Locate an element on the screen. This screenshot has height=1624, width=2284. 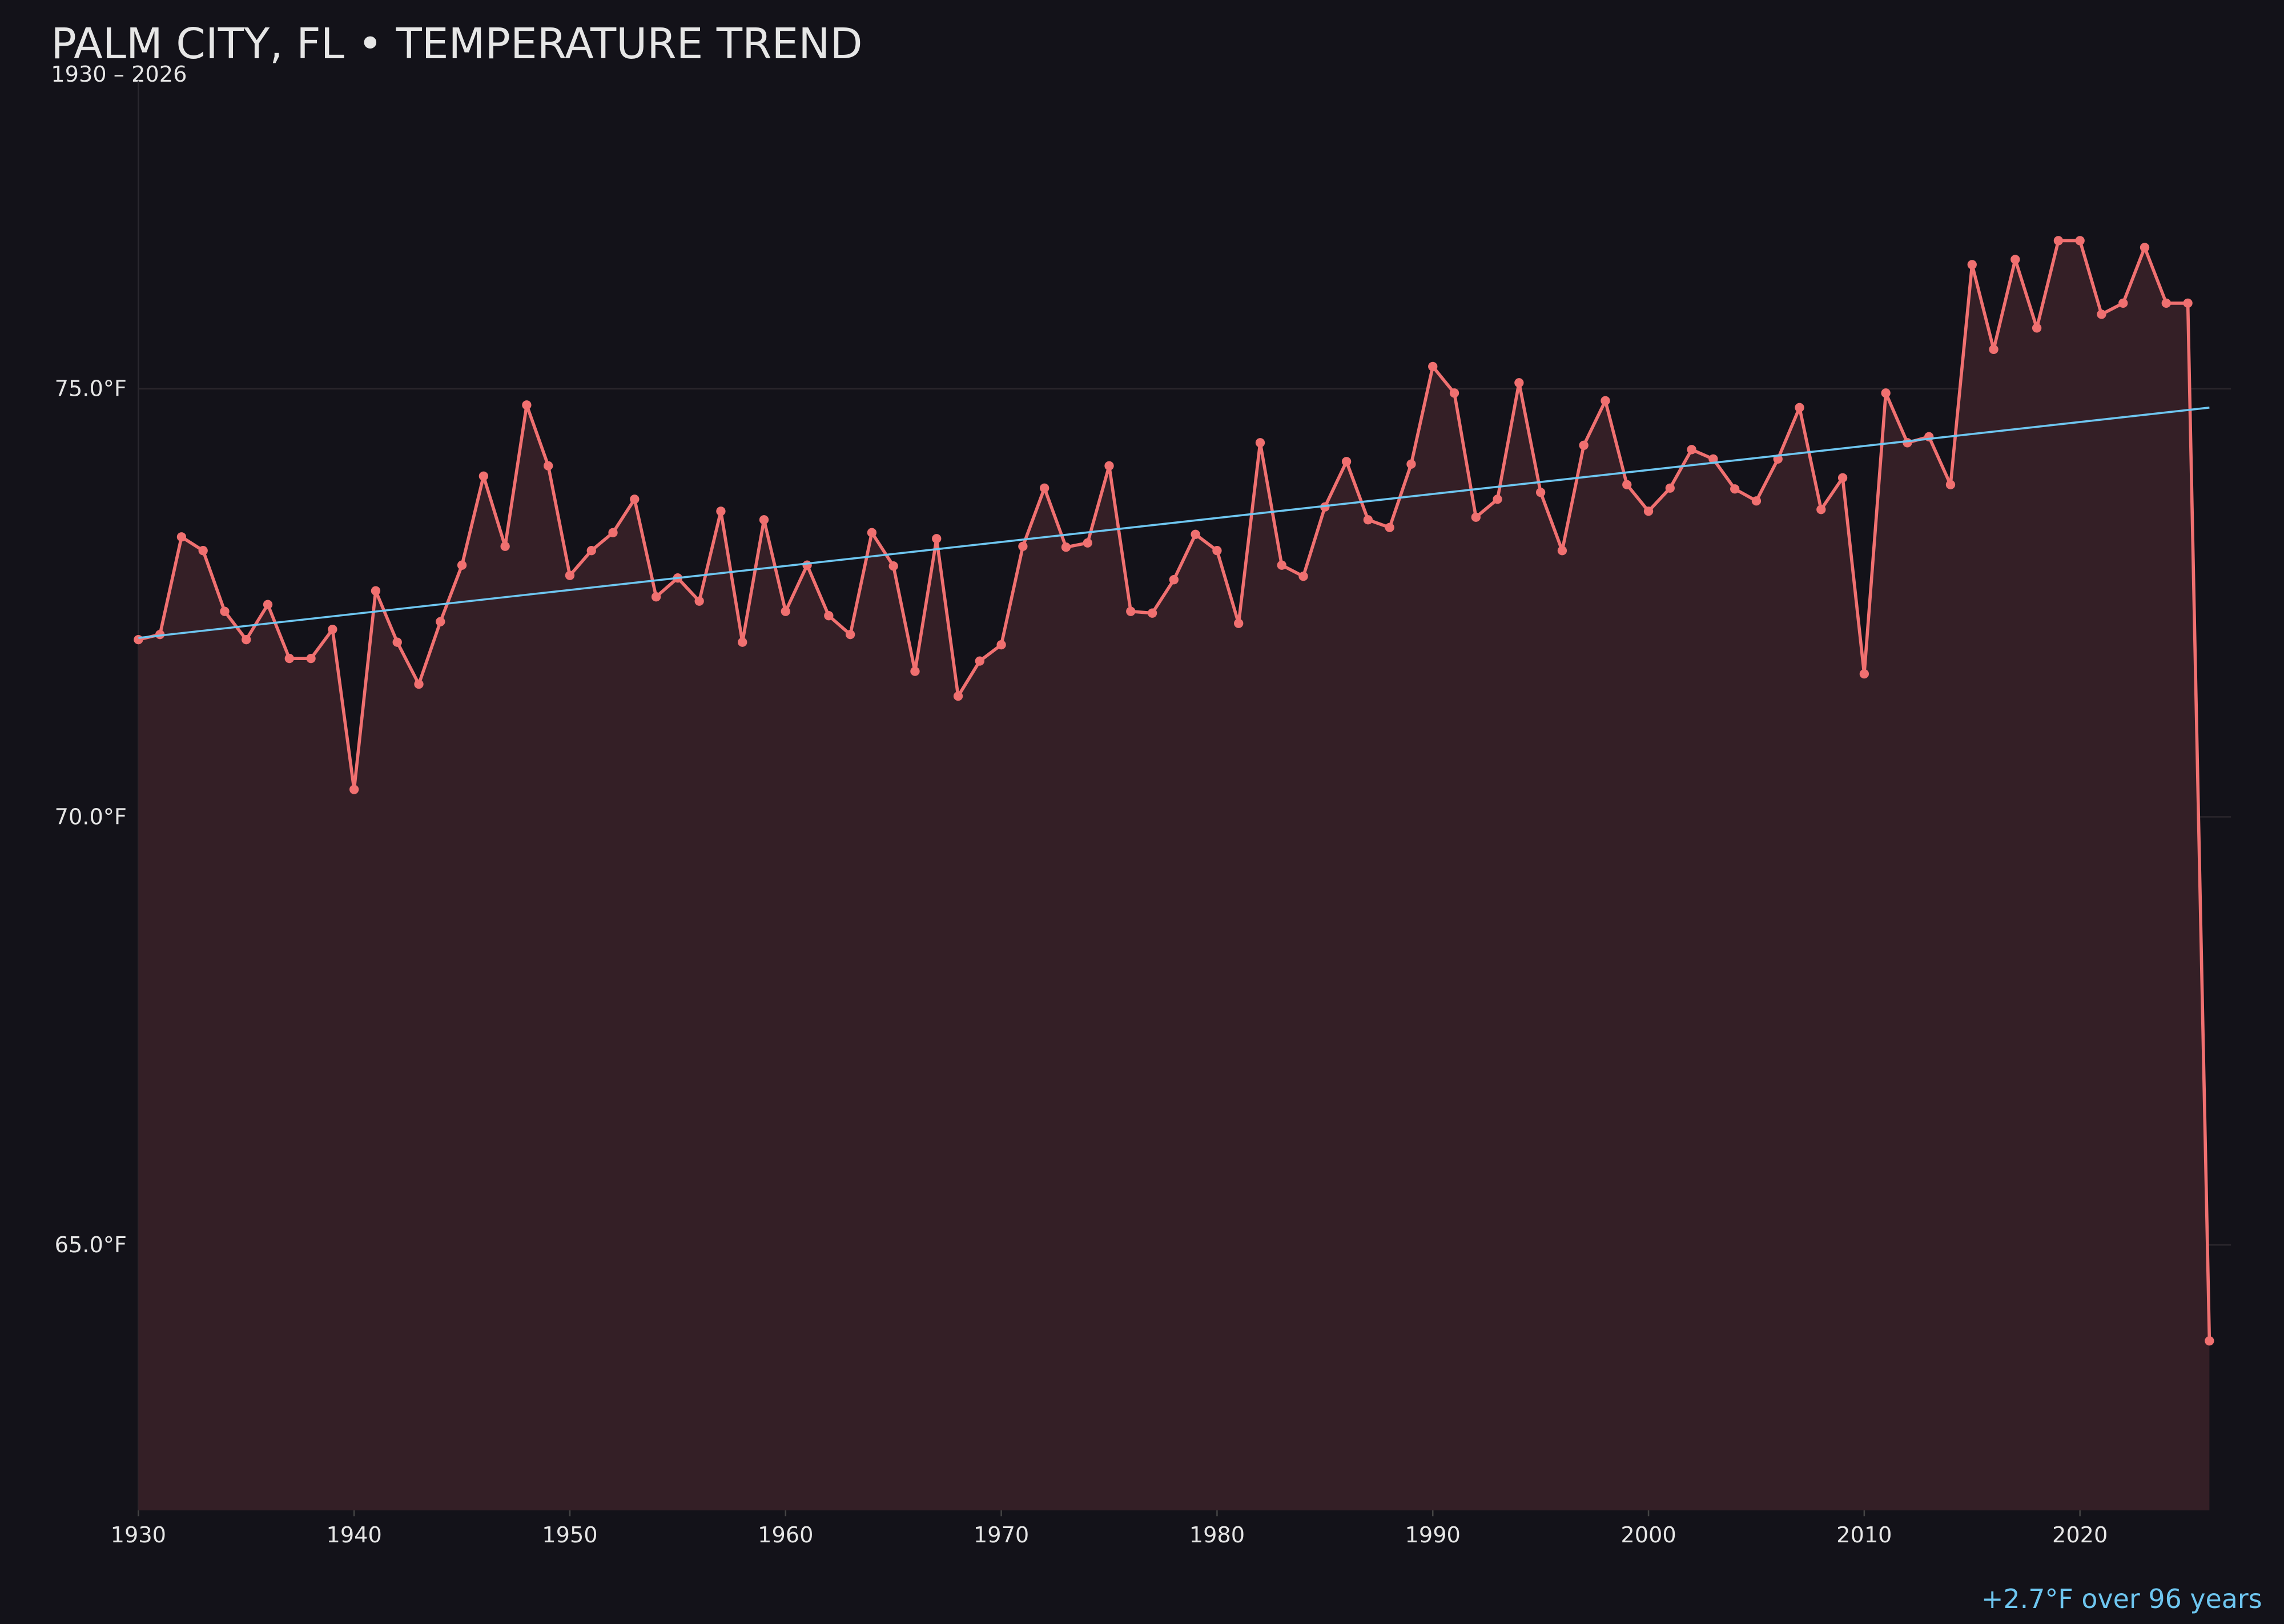
chart-title: PALM CITY, FL • TEMPERATURE TREND is located at coordinates (456, 44).